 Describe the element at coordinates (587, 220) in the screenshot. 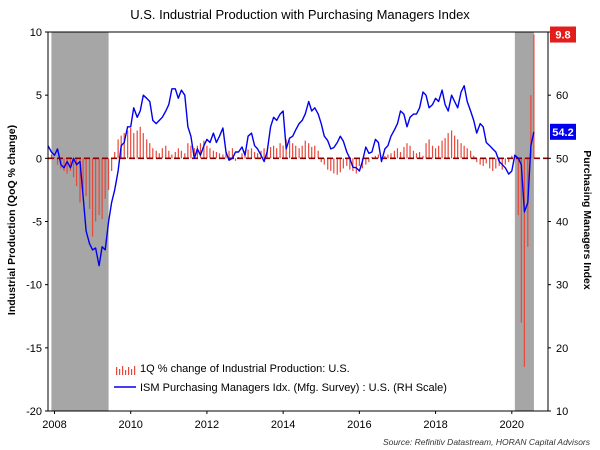

I see `y-axis-right-label: Purchasing Managers Index` at that location.